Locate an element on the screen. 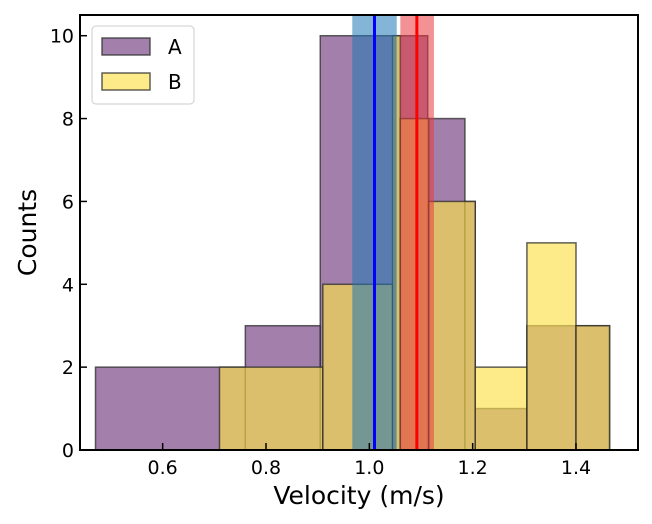 This screenshot has width=652, height=524. x-tick-label: 1.4 is located at coordinates (576, 468).